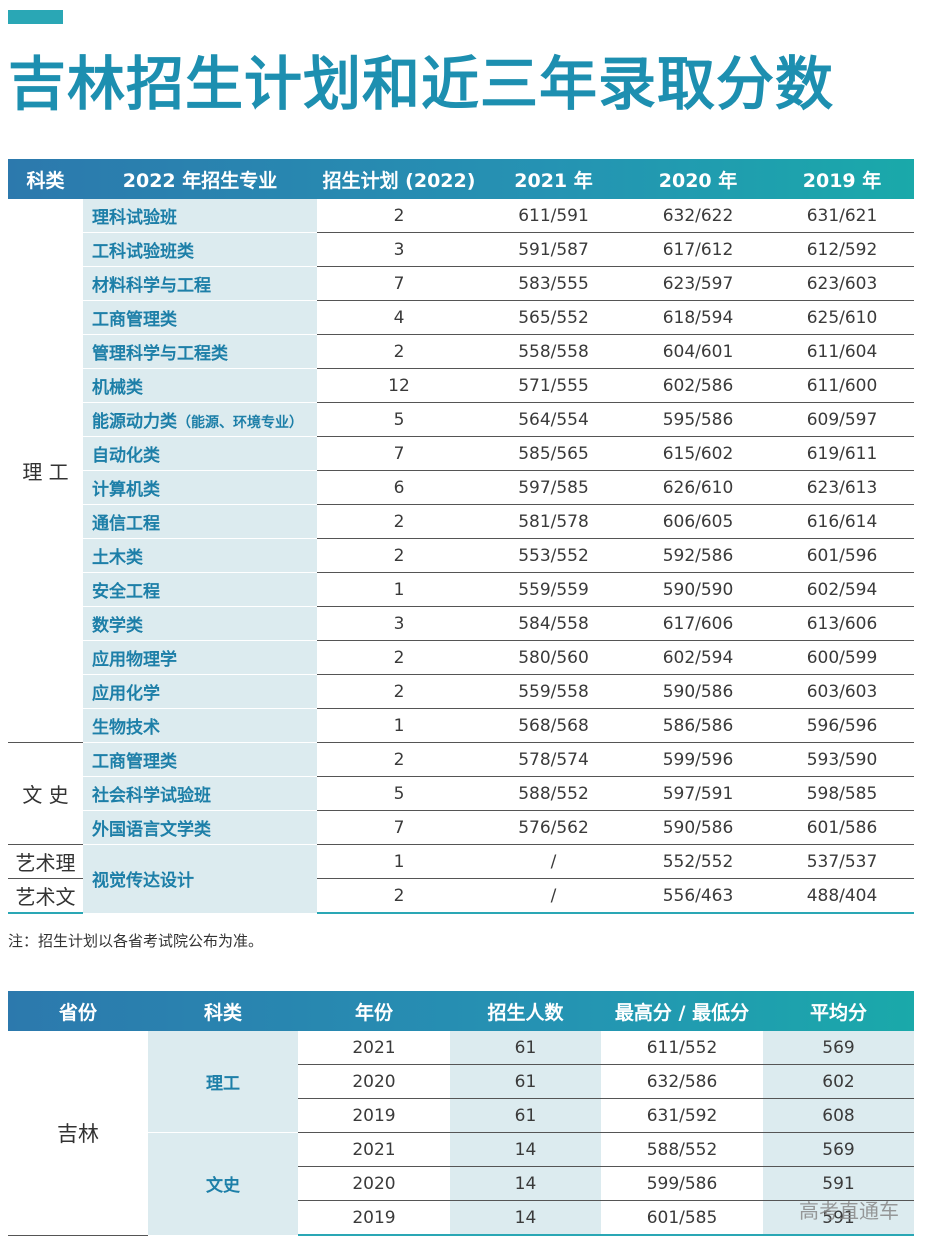 The image size is (925, 1248). Describe the element at coordinates (134, 762) in the screenshot. I see `major-name: 工商管理类` at that location.